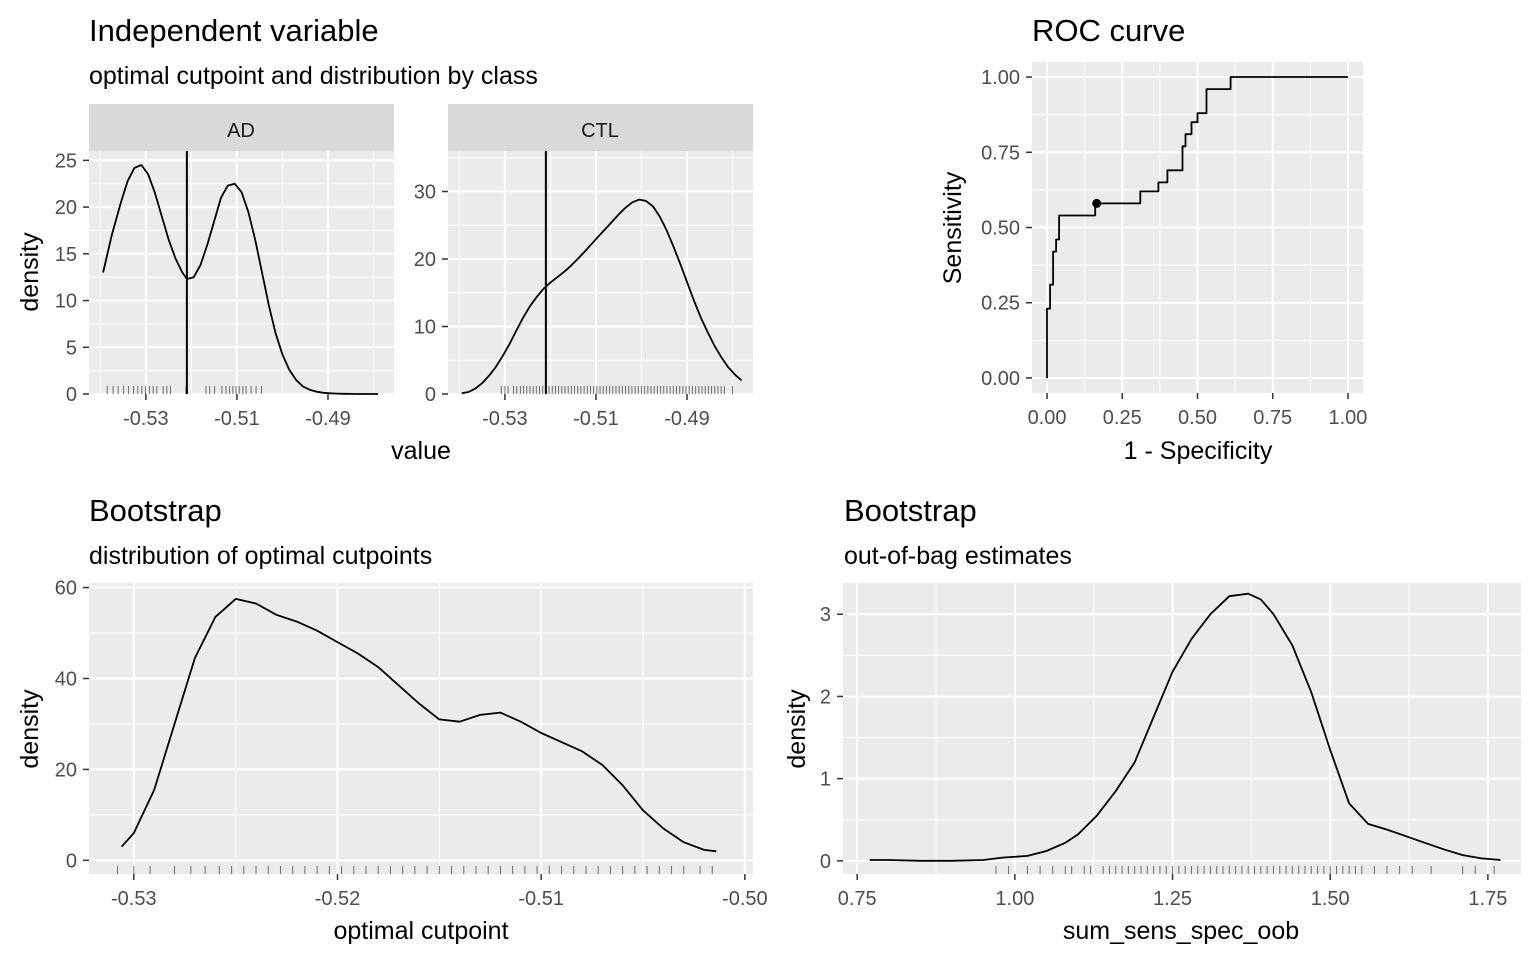 This screenshot has height=960, width=1536. Describe the element at coordinates (825, 697) in the screenshot. I see `y-tick-label: 2` at that location.